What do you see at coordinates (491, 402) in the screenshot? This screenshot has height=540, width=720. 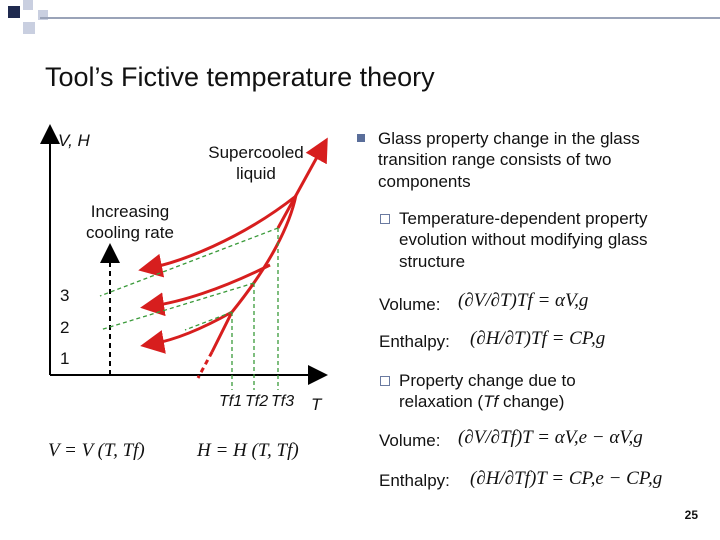 I see `sub-bullet-2-tf: Tf` at bounding box center [491, 402].